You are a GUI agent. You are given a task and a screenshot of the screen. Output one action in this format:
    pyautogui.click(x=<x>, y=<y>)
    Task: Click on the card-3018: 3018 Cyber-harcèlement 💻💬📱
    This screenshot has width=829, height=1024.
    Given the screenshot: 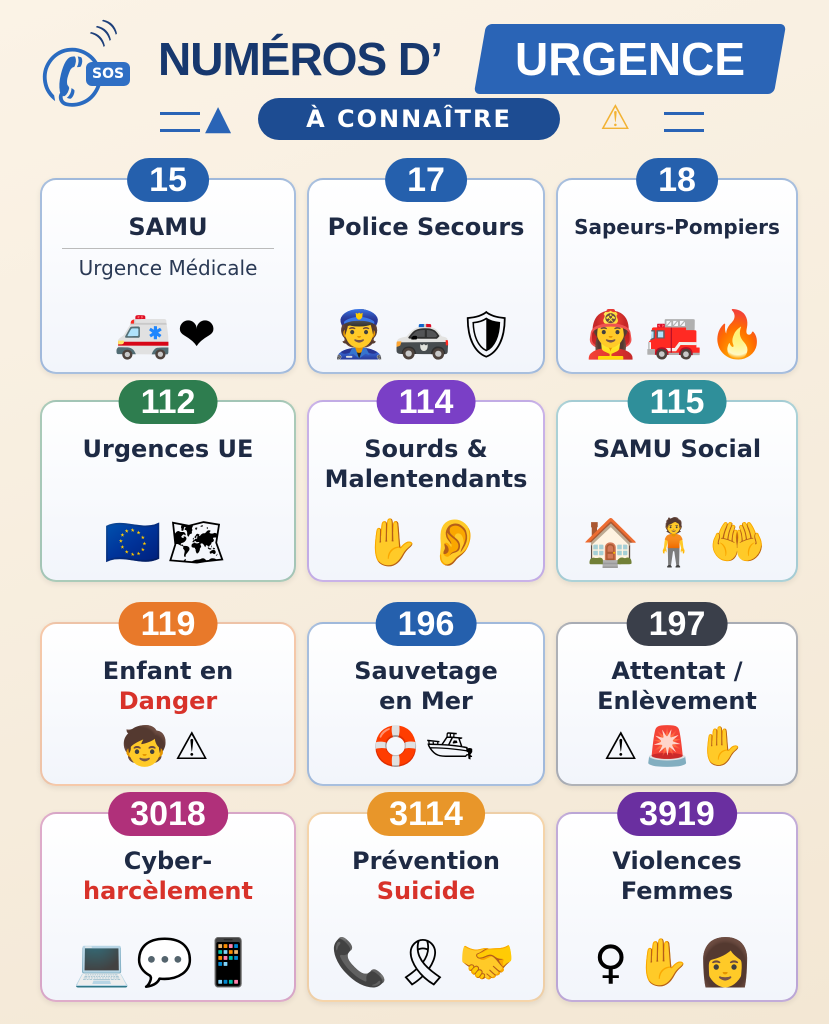 What is the action you would take?
    pyautogui.click(x=168, y=897)
    